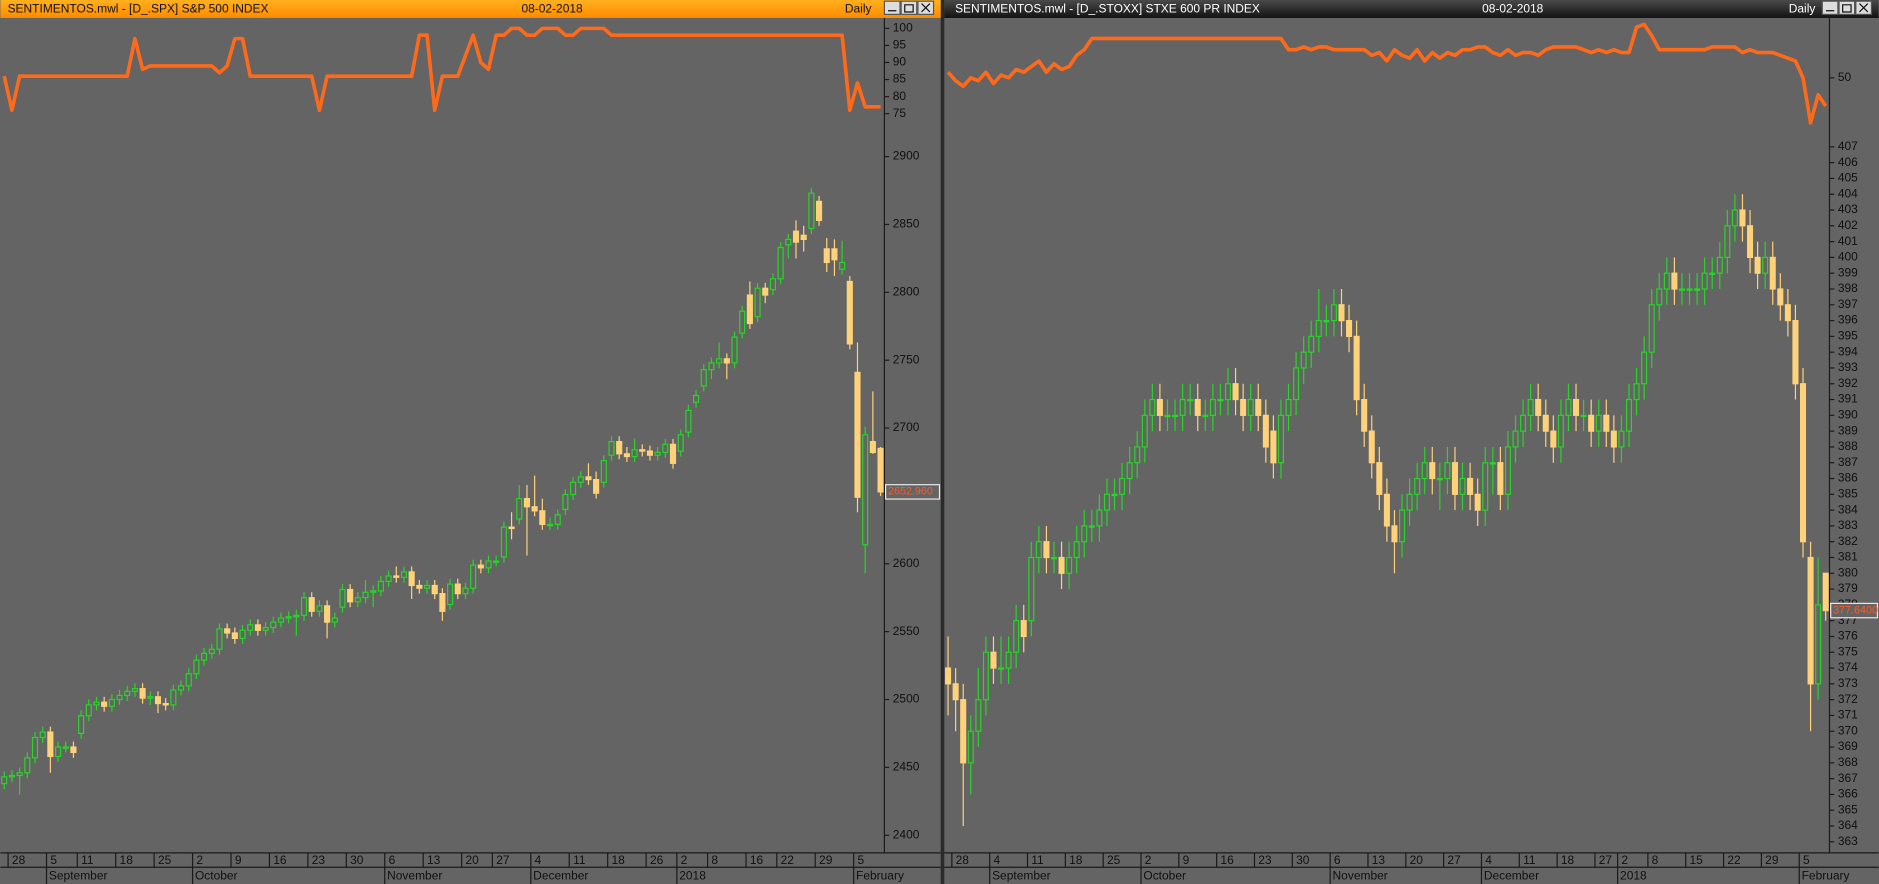 Image resolution: width=1879 pixels, height=884 pixels. I want to click on window-divider, so click(942, 442).